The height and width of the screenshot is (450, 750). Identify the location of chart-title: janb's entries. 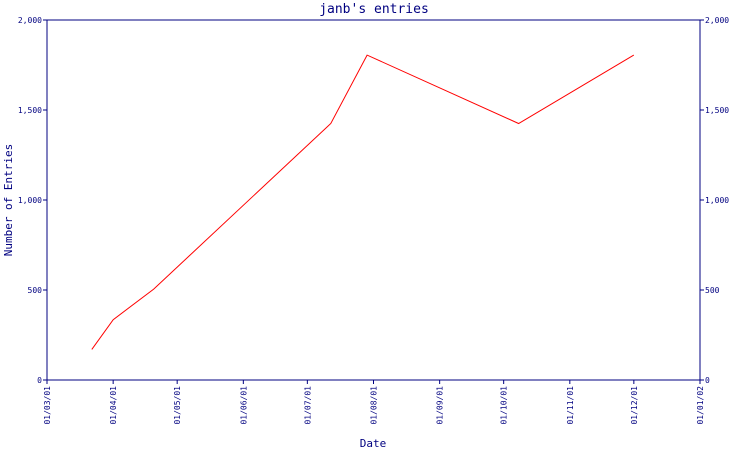
(374, 9).